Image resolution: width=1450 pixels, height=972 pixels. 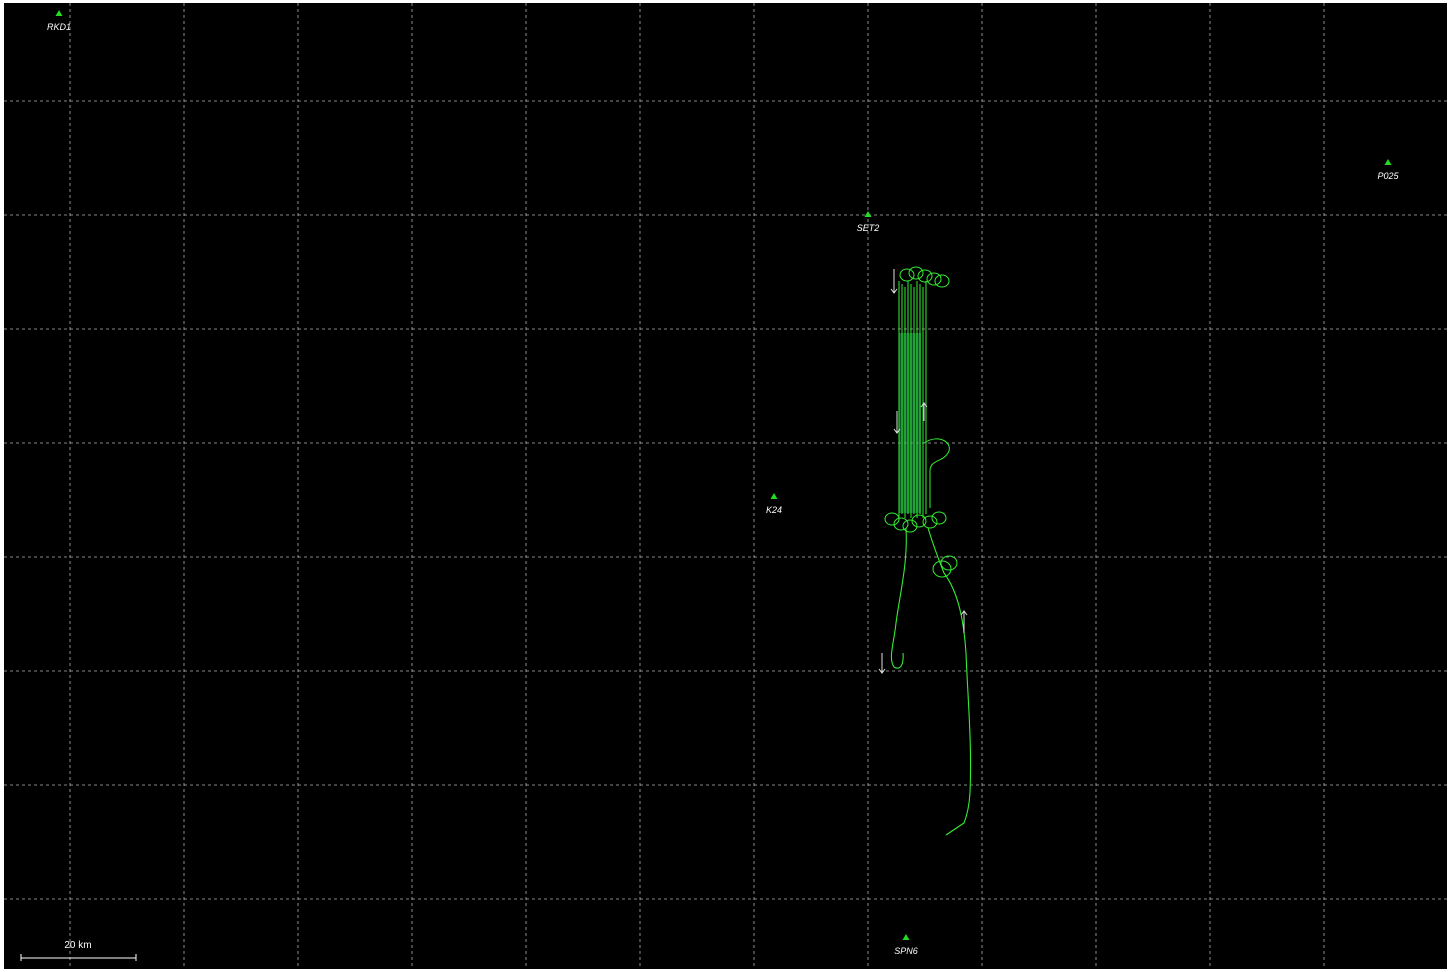 What do you see at coordinates (906, 951) in the screenshot?
I see `station-label: SPN6` at bounding box center [906, 951].